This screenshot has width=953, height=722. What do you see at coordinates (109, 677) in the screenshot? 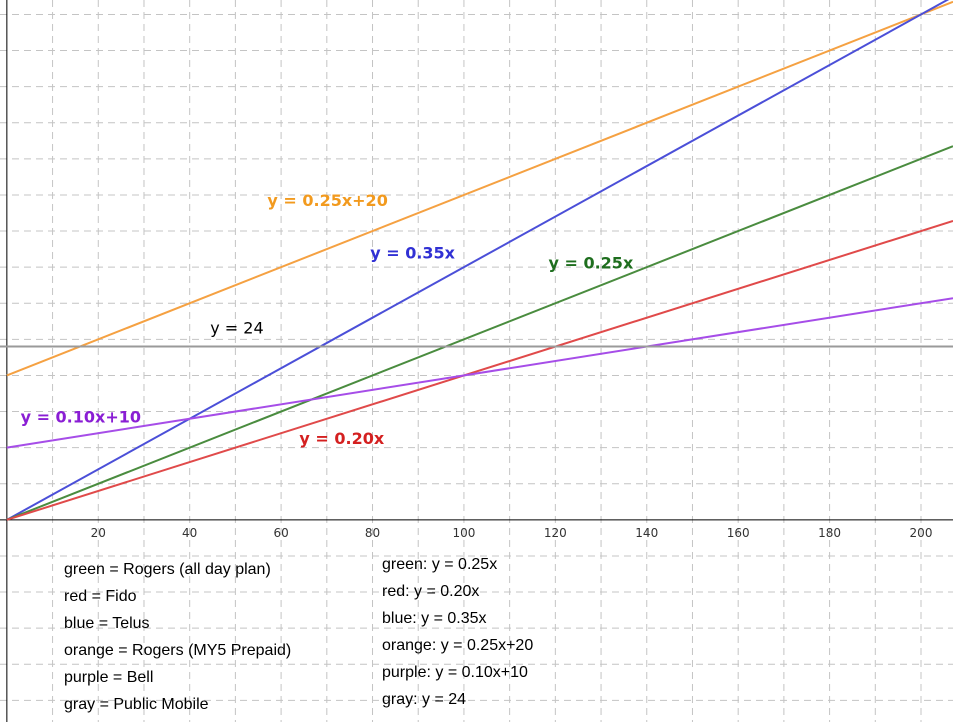
I see `legend-item: purple = Bell` at bounding box center [109, 677].